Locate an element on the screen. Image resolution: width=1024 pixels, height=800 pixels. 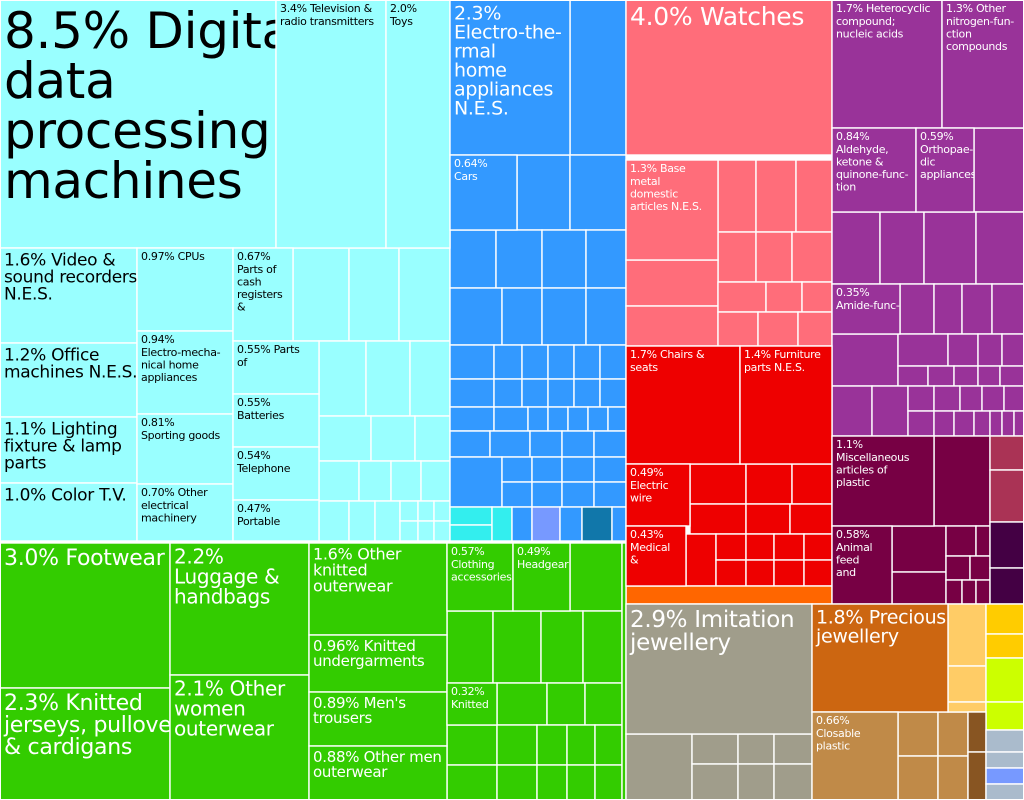
treemap-tile: 0.47% Portable is located at coordinates (276, 520).